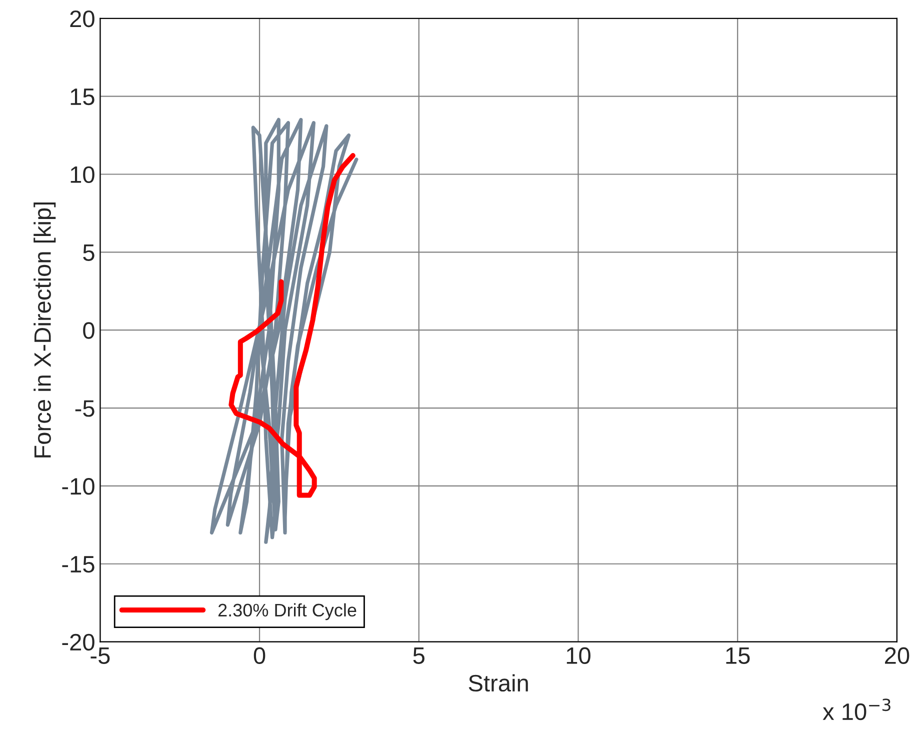 The width and height of the screenshot is (919, 736). Describe the element at coordinates (78, 486) in the screenshot. I see `y-tick-label: -10` at that location.